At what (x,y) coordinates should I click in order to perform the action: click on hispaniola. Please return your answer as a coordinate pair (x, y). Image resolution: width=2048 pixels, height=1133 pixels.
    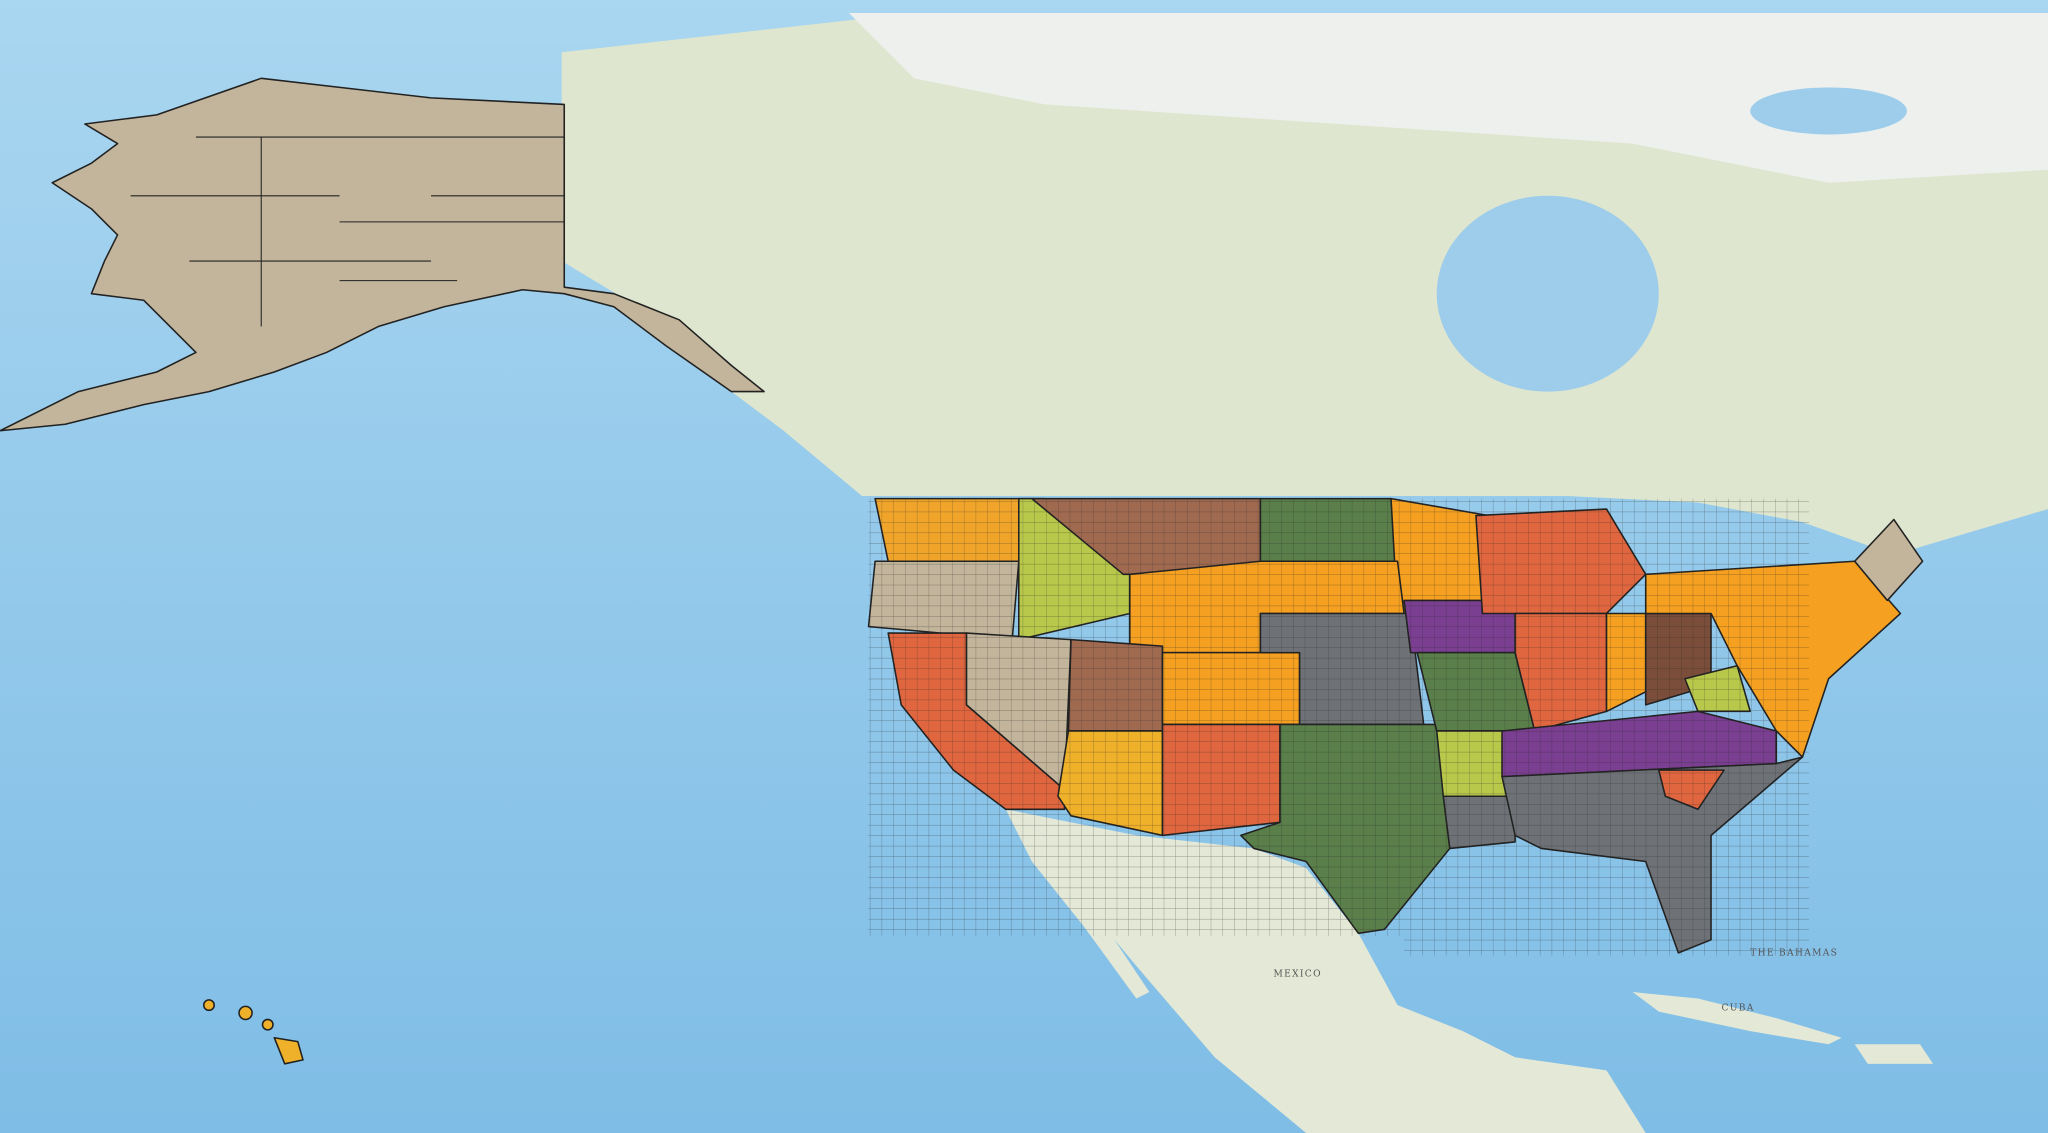
    Looking at the image, I should click on (1894, 1054).